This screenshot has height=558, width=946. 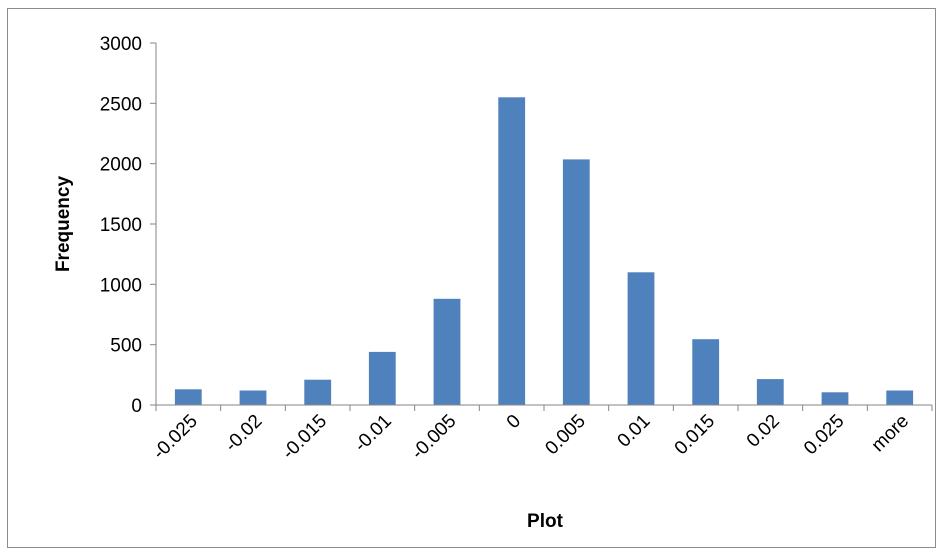 I want to click on x-tick-label: more, so click(x=890, y=433).